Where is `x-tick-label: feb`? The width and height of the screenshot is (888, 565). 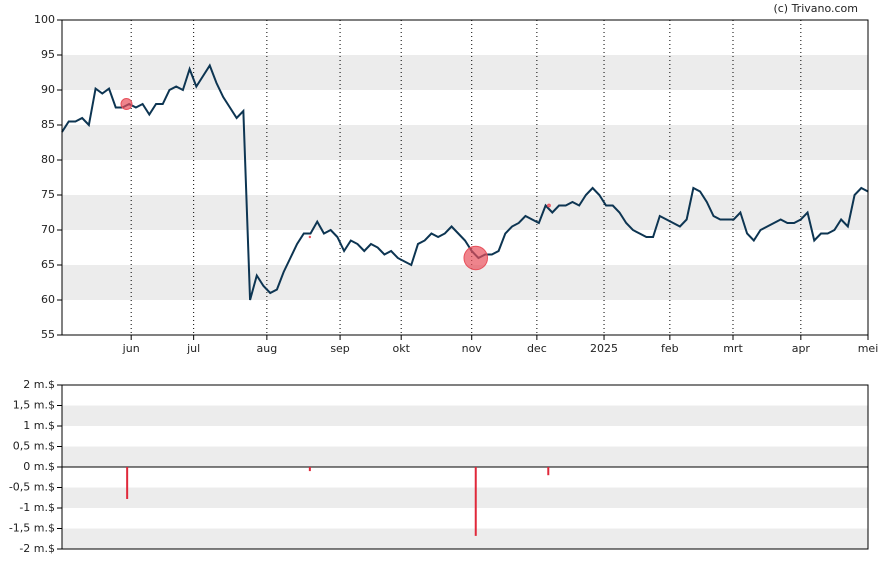
x-tick-label: feb is located at coordinates (670, 348).